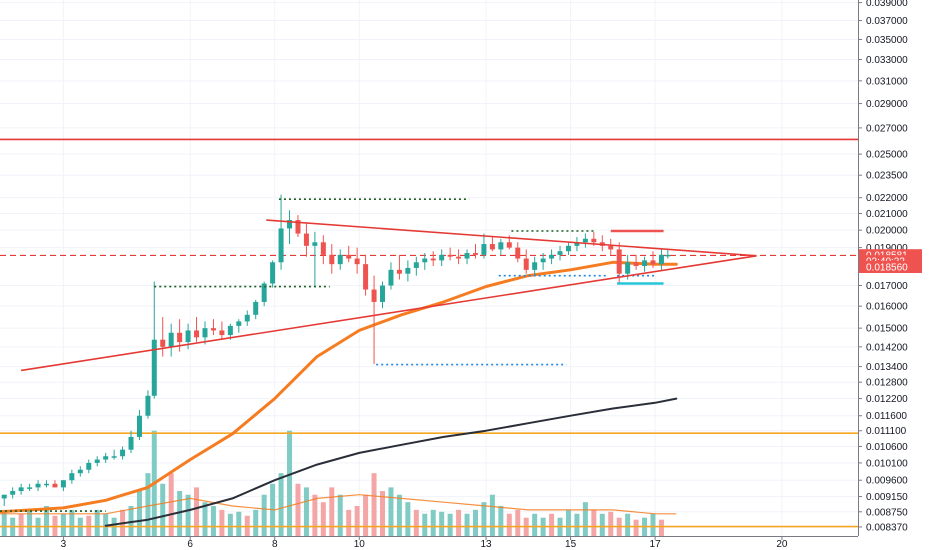 This screenshot has height=550, width=932. Describe the element at coordinates (887, 104) in the screenshot. I see `price-tick-label: 0.029000` at that location.